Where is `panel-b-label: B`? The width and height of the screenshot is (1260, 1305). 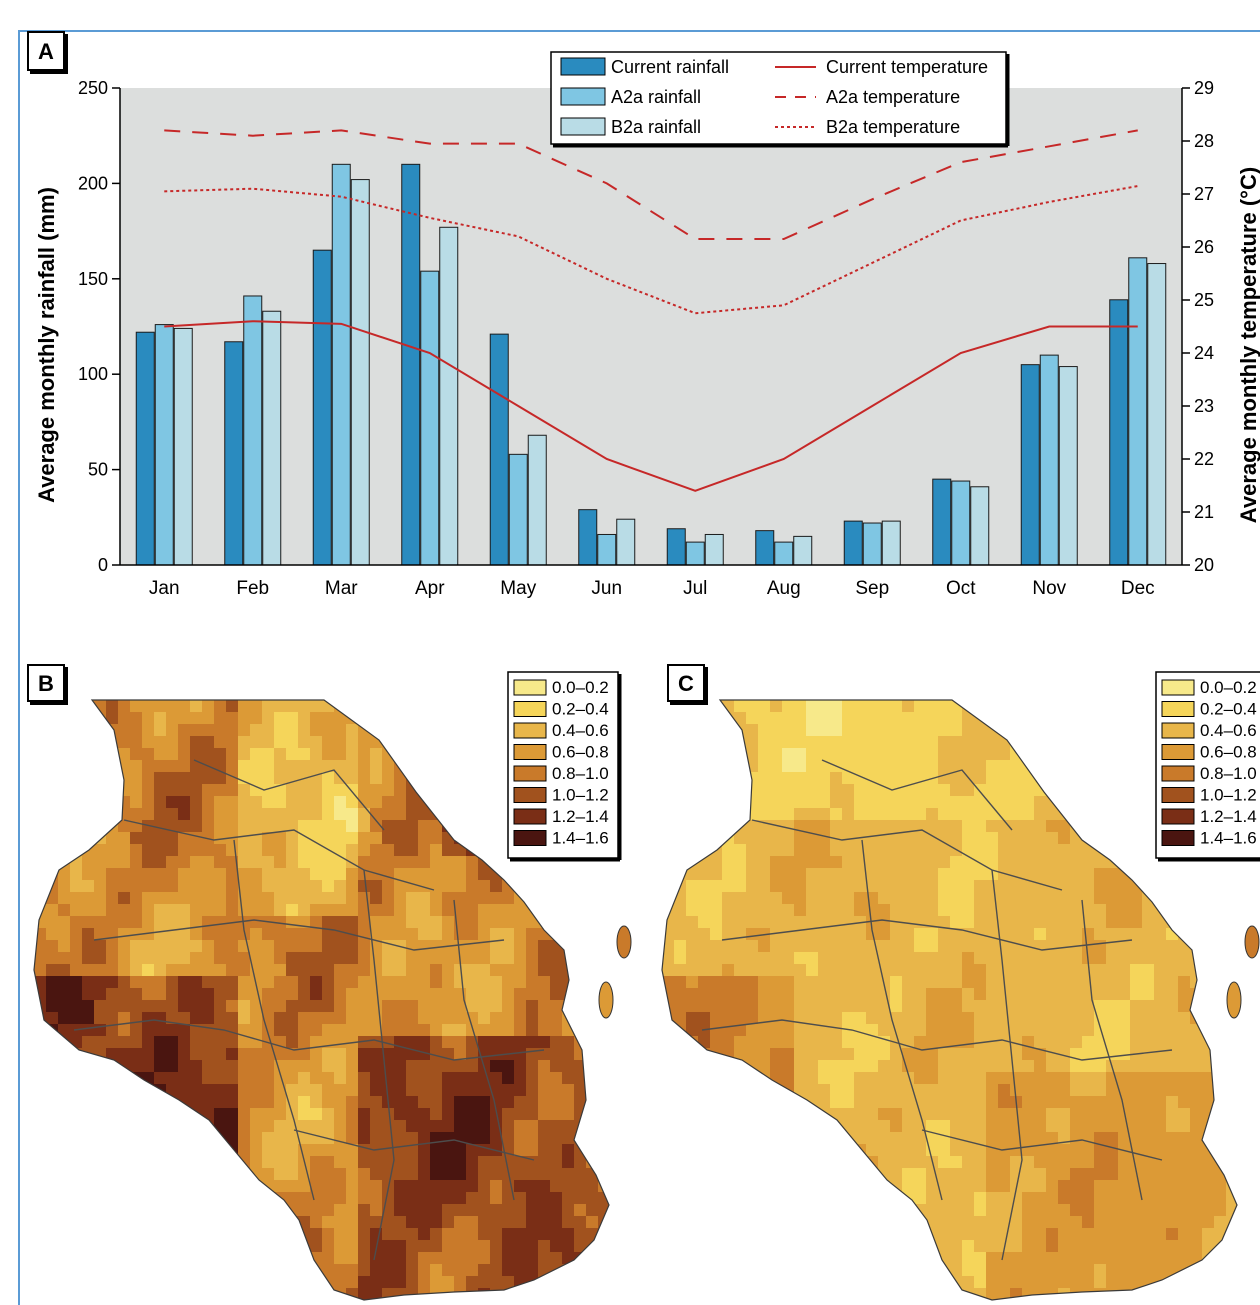 panel-b-label: B is located at coordinates (47, 684).